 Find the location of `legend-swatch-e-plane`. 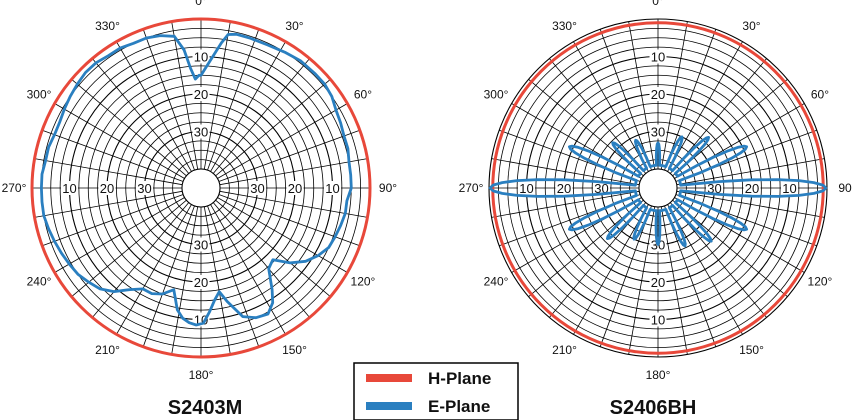

legend-swatch-e-plane is located at coordinates (389, 406).